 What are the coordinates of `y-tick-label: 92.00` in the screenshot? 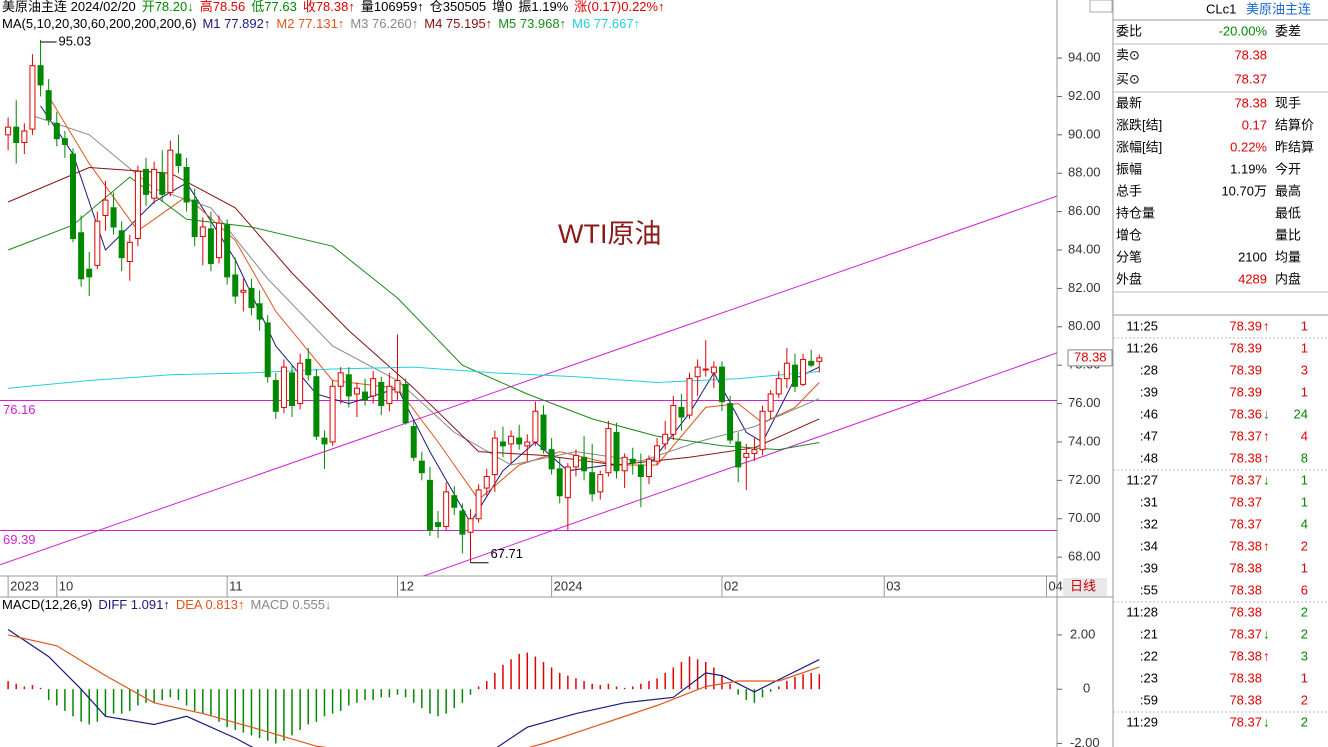 It's located at (1084, 95).